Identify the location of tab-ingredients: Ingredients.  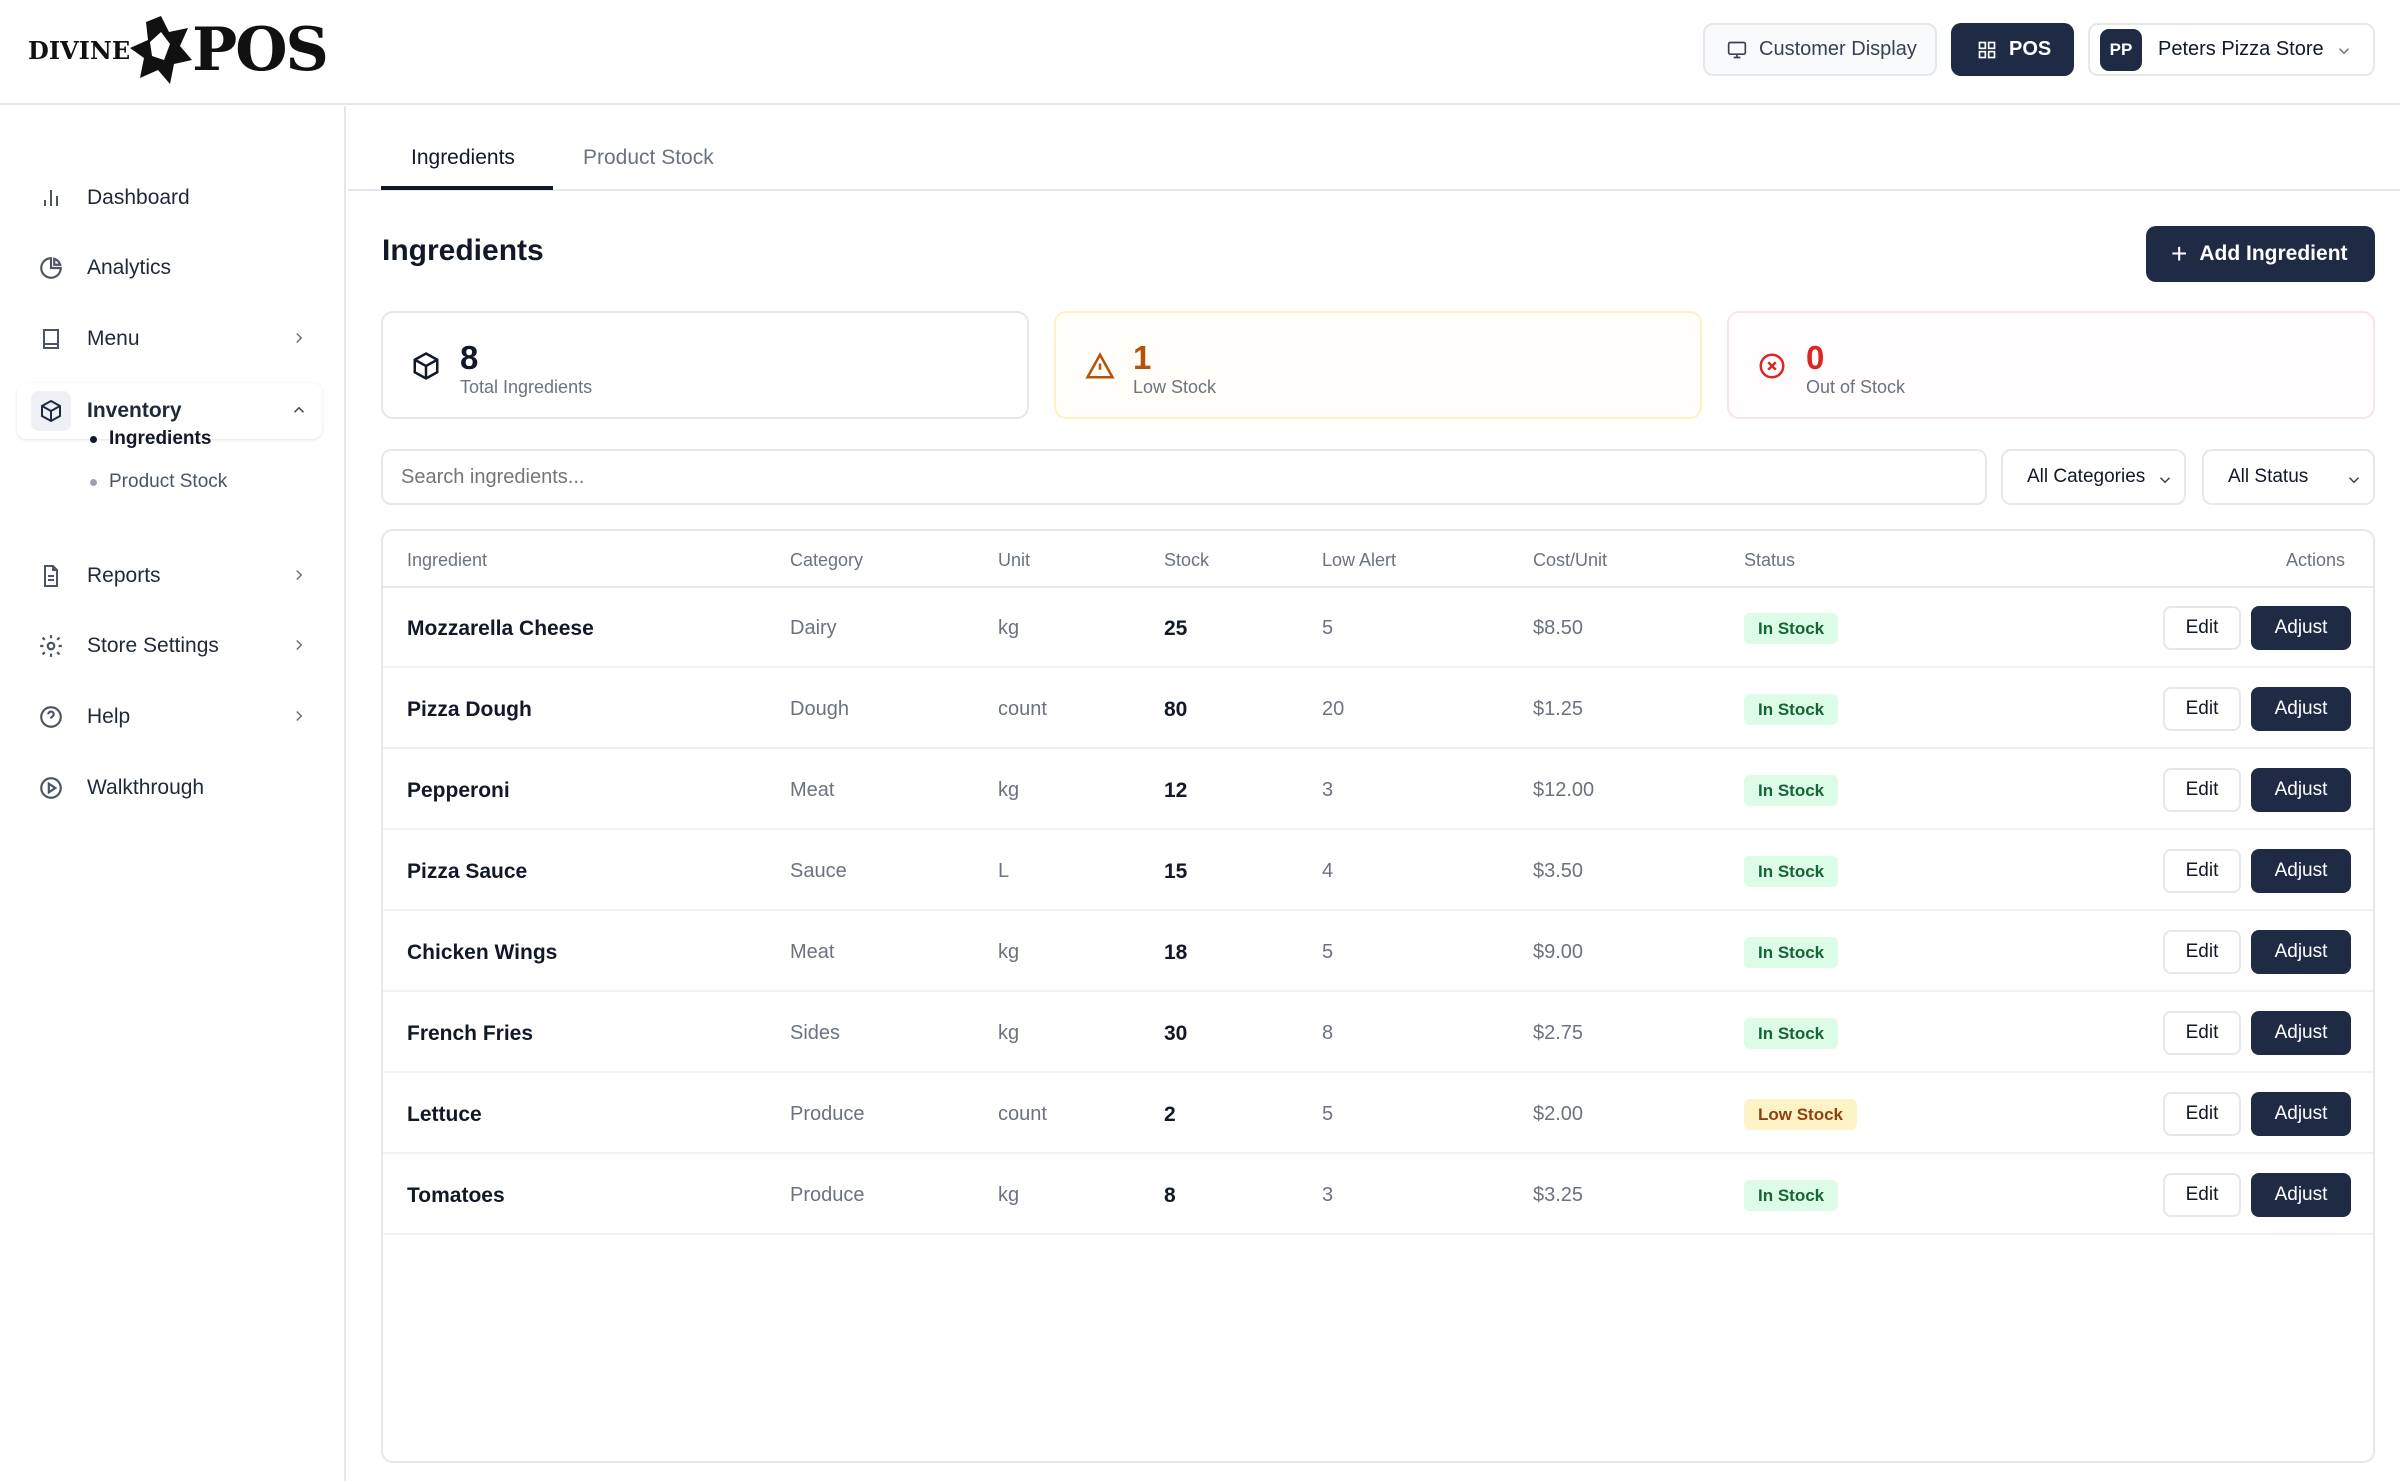
(463, 157).